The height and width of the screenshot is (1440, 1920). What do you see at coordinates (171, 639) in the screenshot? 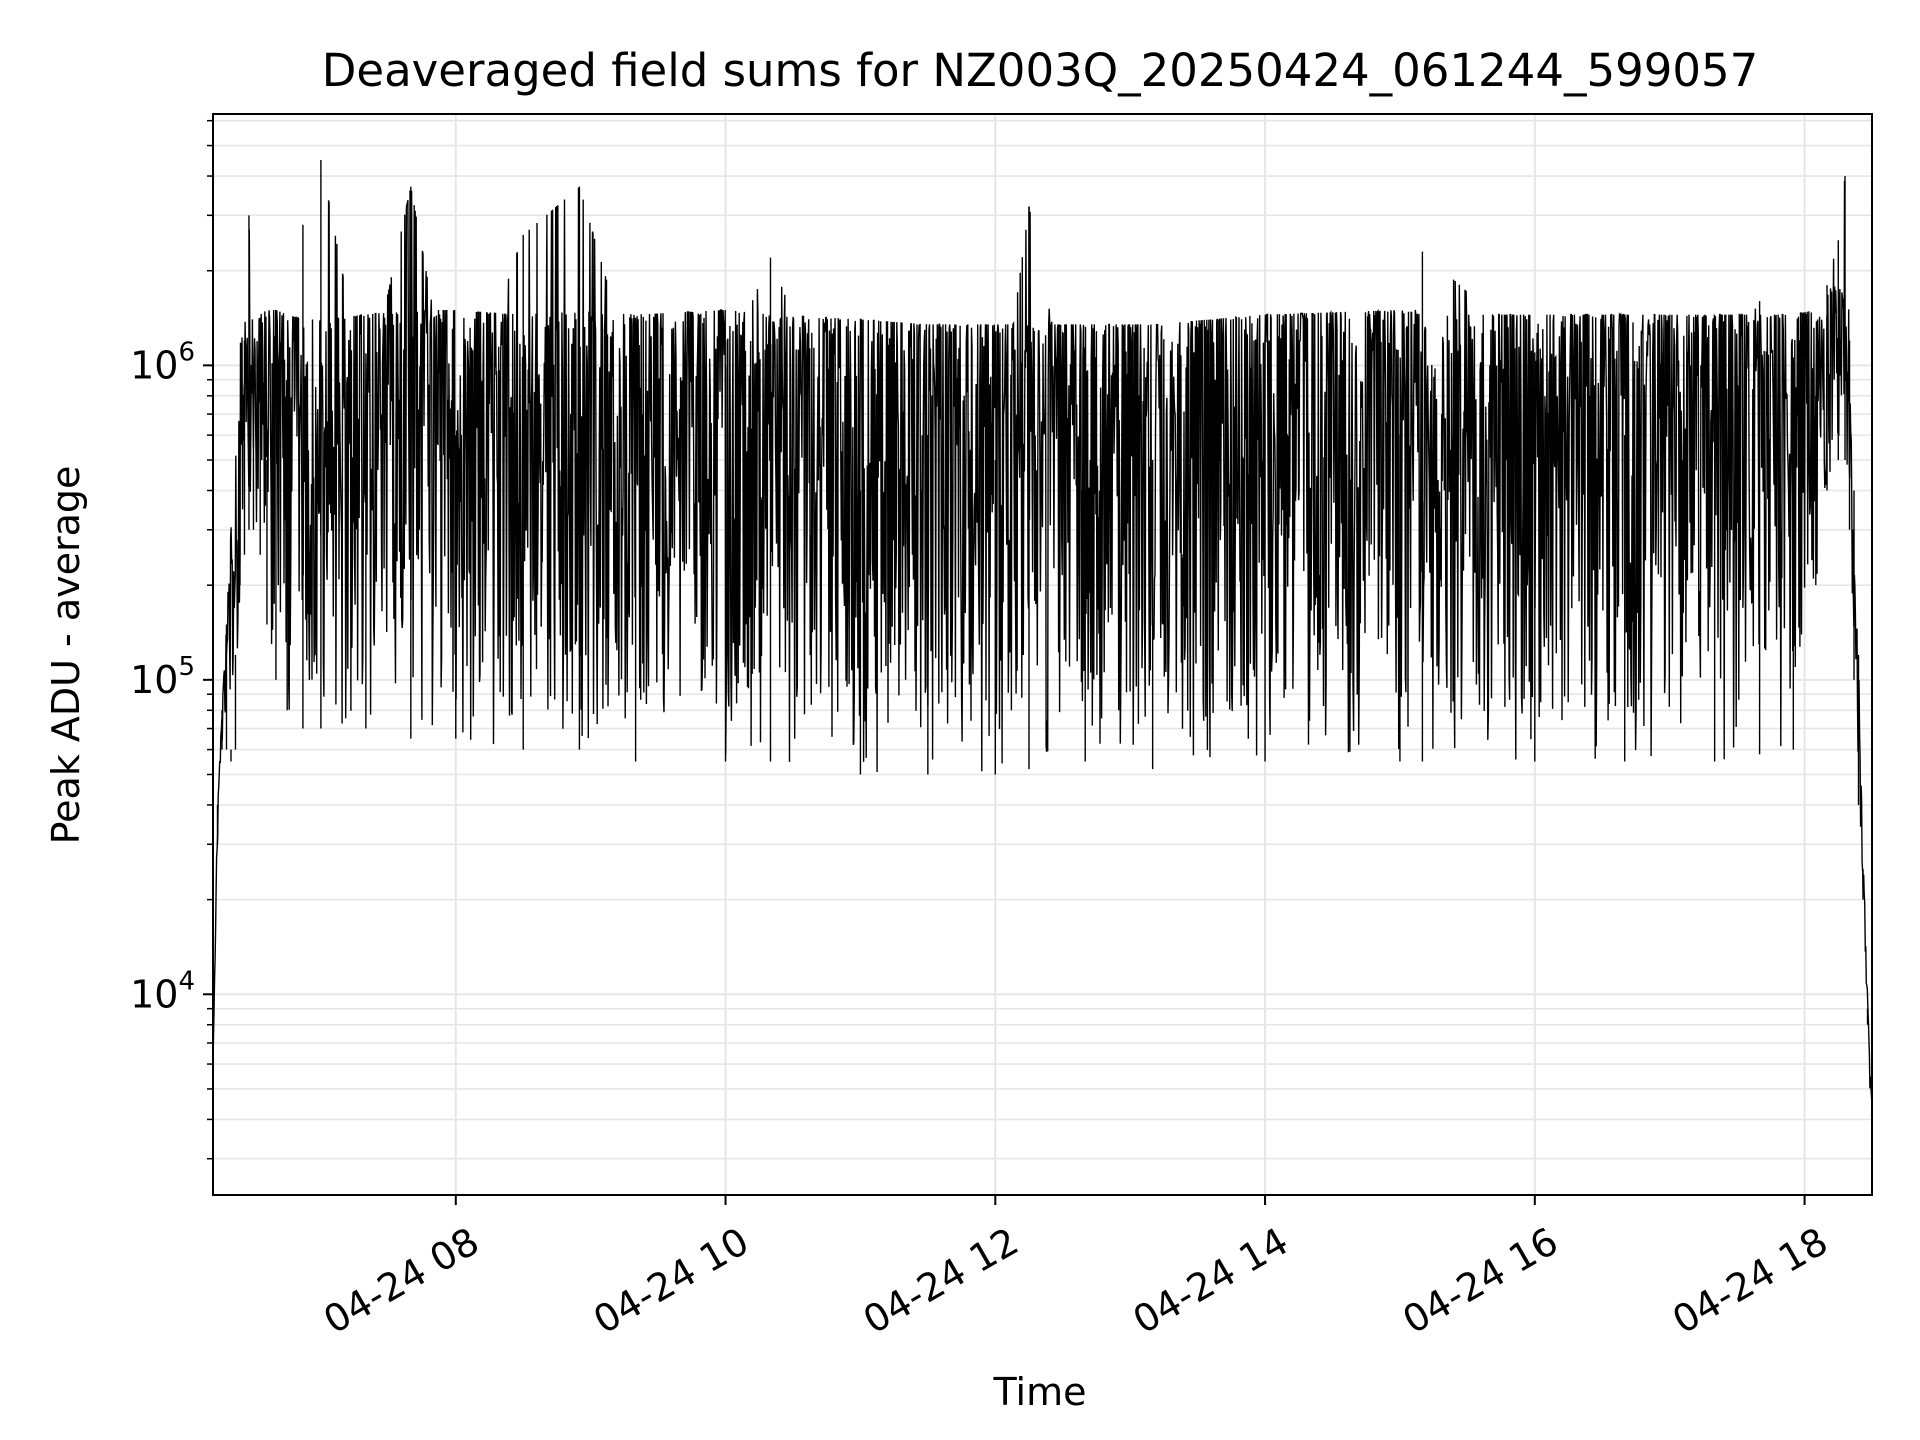
I see `y-axis-ticks: 10⁴ 10⁵ 10⁶` at bounding box center [171, 639].